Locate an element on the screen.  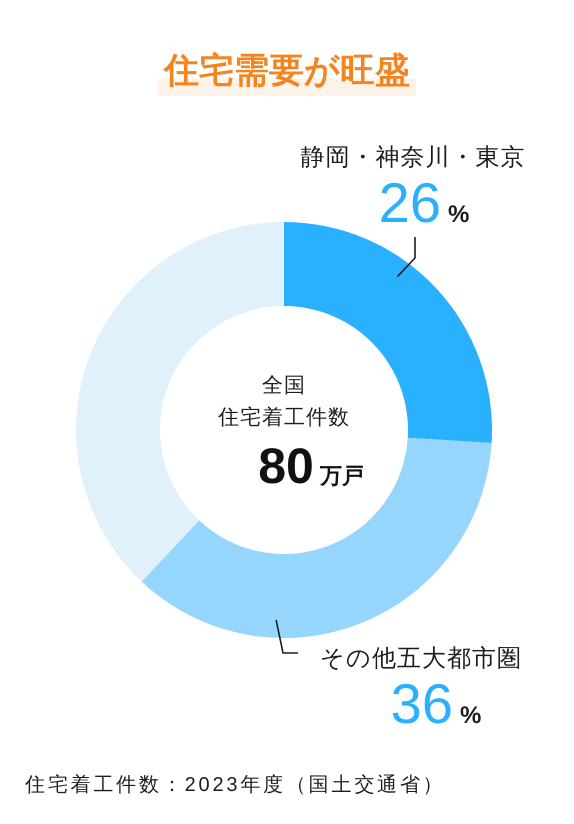
source-note: 住宅着工件数：2023年度（国土交通省） is located at coordinates (235, 785).